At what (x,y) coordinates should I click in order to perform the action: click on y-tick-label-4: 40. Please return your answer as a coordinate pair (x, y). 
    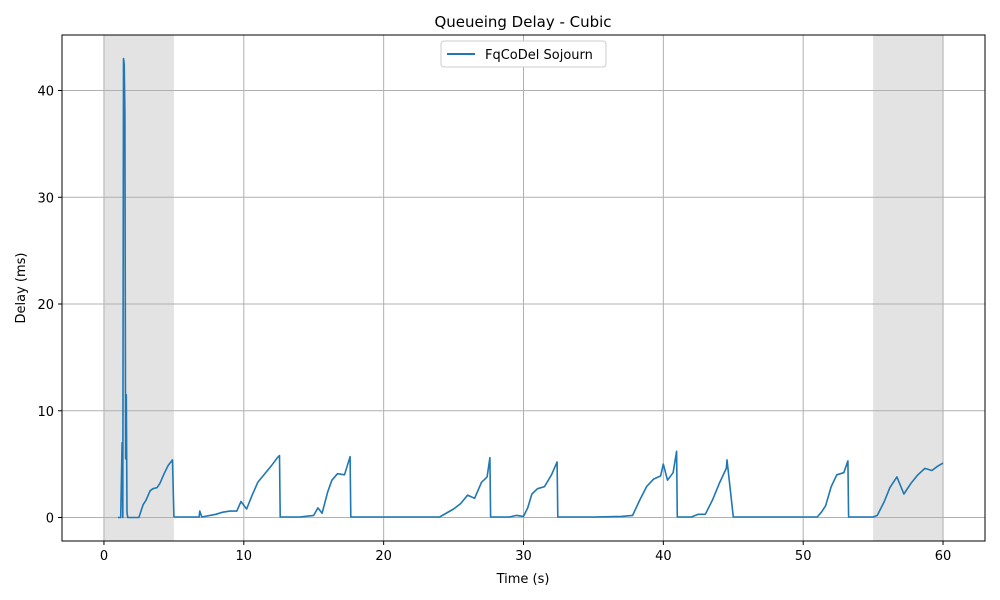
    Looking at the image, I should click on (45, 92).